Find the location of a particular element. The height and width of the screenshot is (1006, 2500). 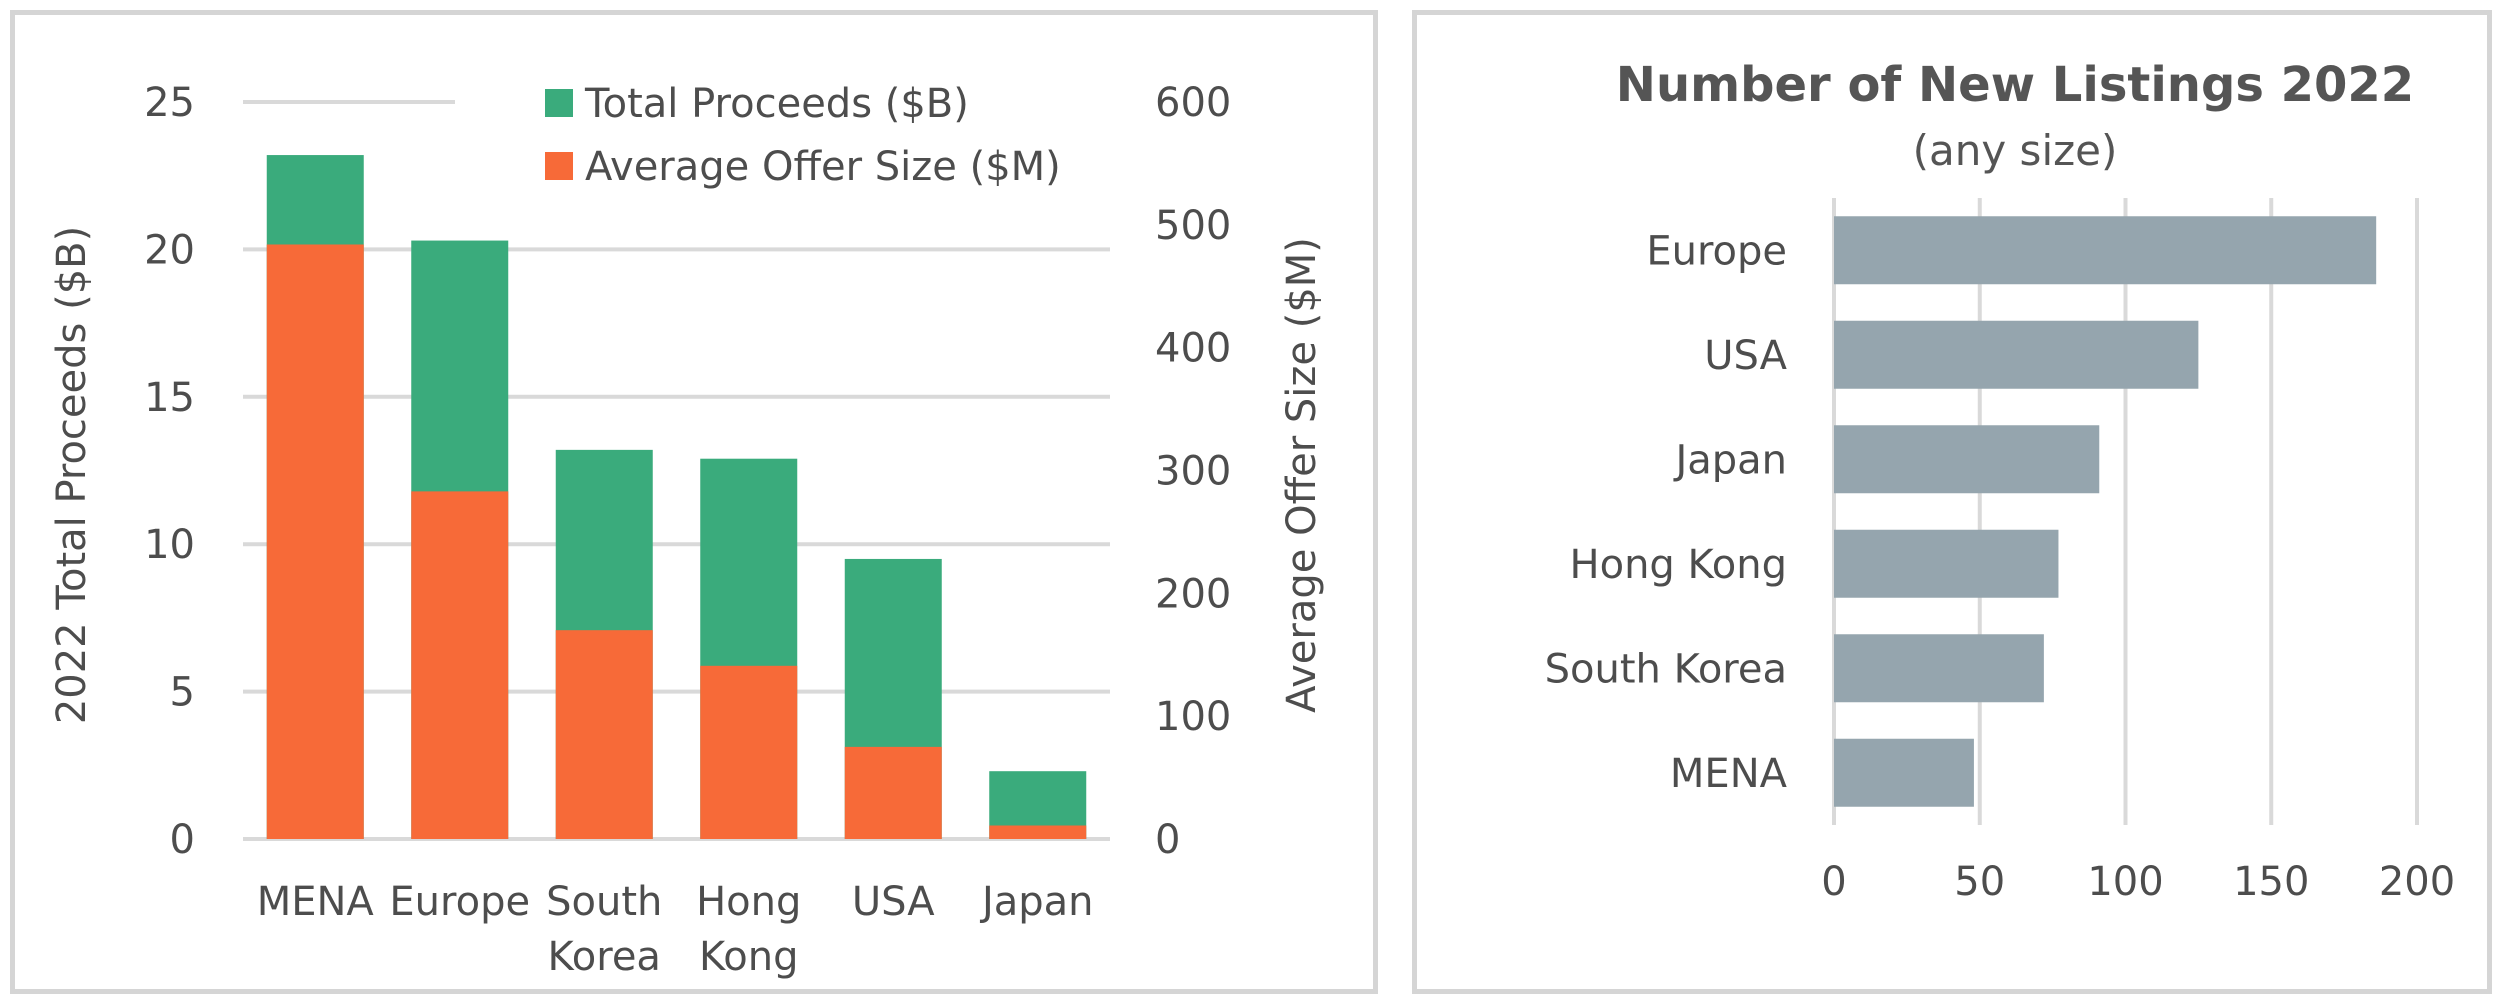

y-tick-label: USA is located at coordinates (1745, 356).